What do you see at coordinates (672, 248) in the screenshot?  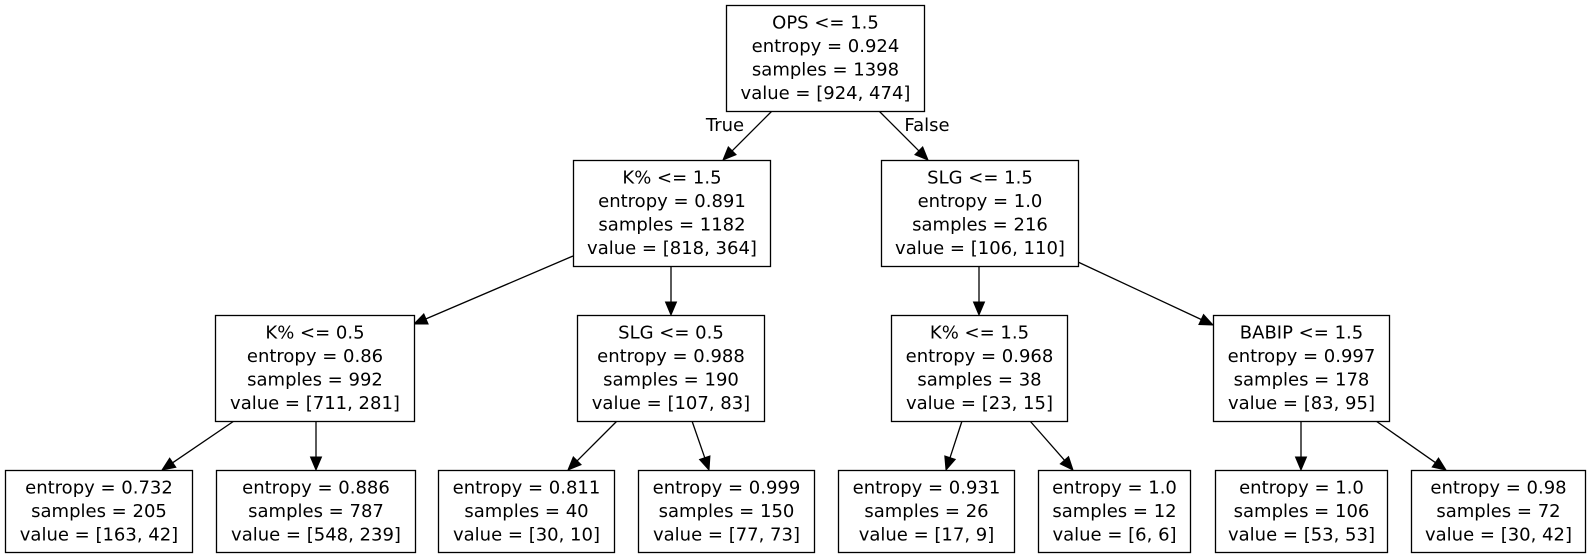 I see `node-text-line: value = [818, 364]` at bounding box center [672, 248].